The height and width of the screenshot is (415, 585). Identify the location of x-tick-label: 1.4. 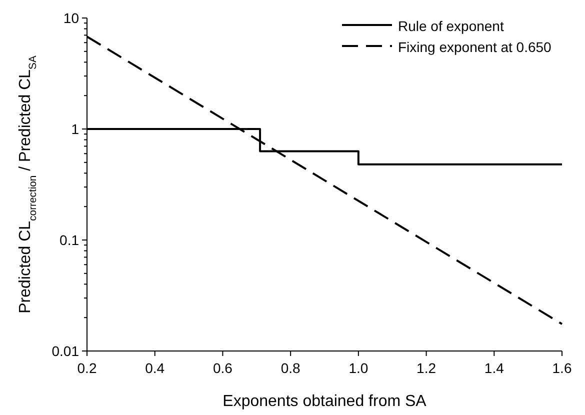
(494, 368).